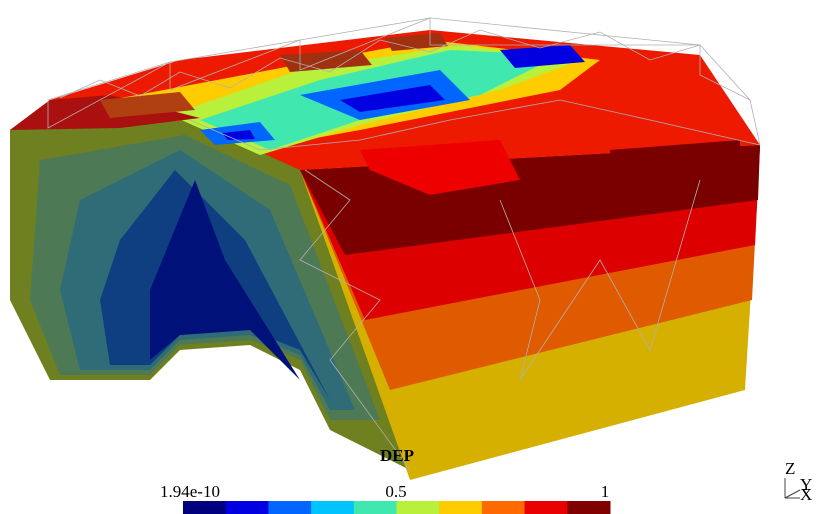 The image size is (820, 514). I want to click on colorbar-title: DEP, so click(397, 455).